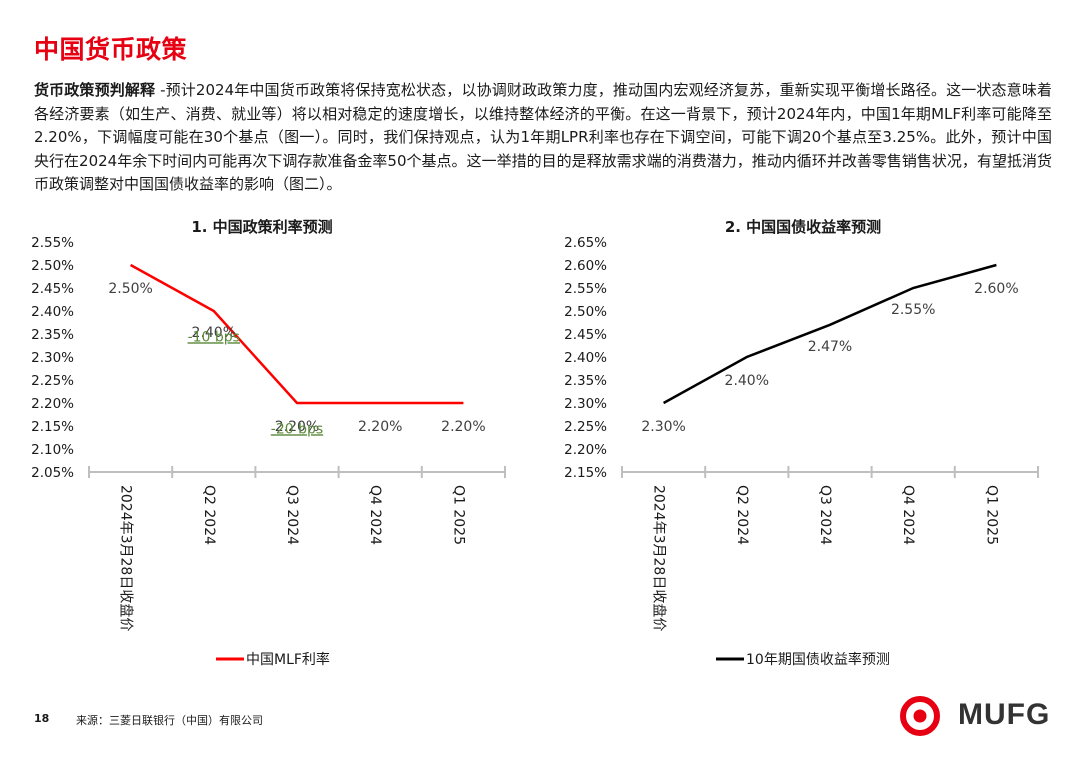 The image size is (1080, 764). I want to click on legend-label: 10年期国债收益率预测, so click(818, 659).